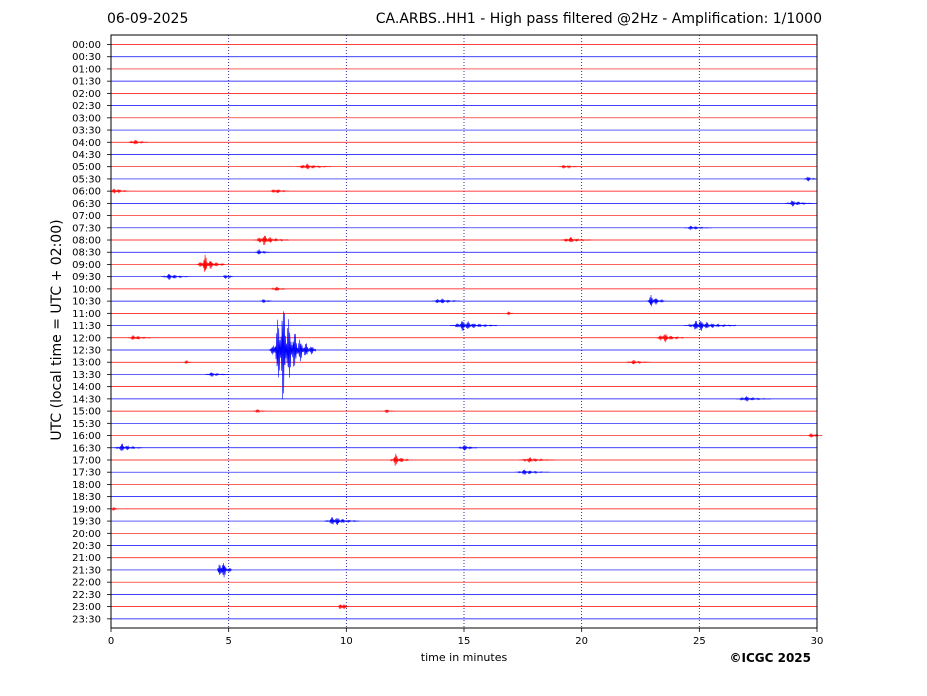  What do you see at coordinates (111, 641) in the screenshot?
I see `x-tick-label: 0` at bounding box center [111, 641].